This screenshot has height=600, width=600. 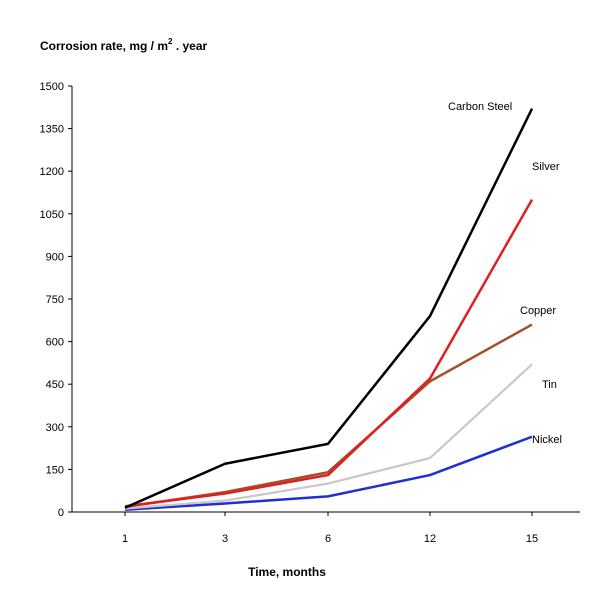 What do you see at coordinates (546, 167) in the screenshot?
I see `series-label-silver: Silver` at bounding box center [546, 167].